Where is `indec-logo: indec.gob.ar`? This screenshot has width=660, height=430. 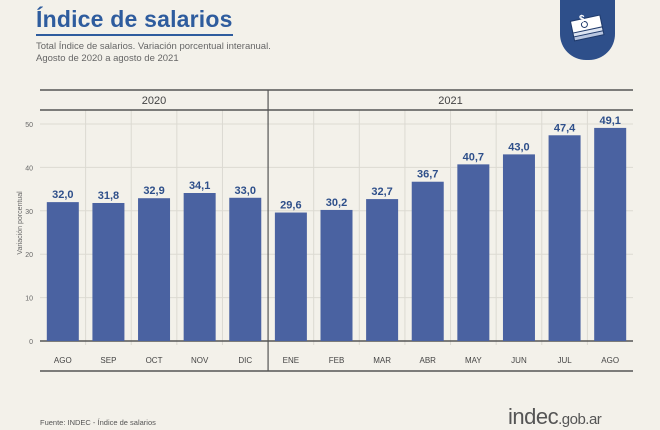 indec-logo: indec.gob.ar is located at coordinates (555, 417).